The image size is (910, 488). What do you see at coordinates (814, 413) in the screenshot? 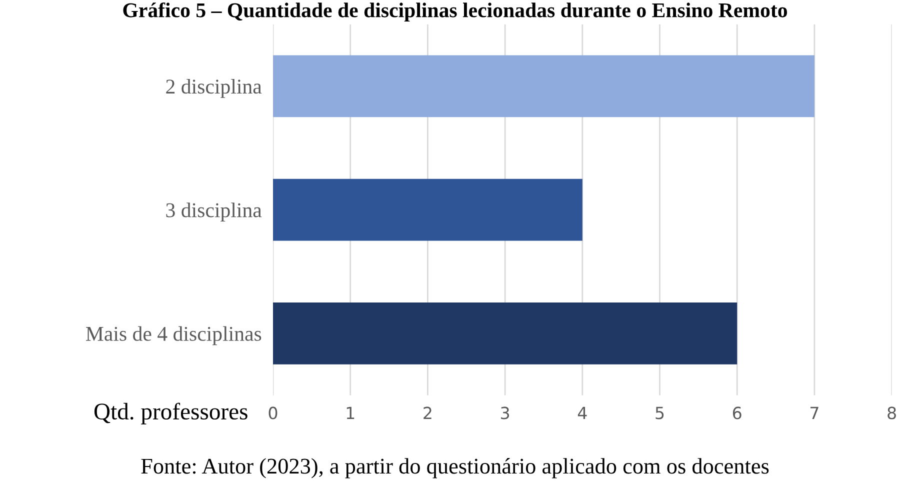
I see `x-tick-label: 7` at bounding box center [814, 413].